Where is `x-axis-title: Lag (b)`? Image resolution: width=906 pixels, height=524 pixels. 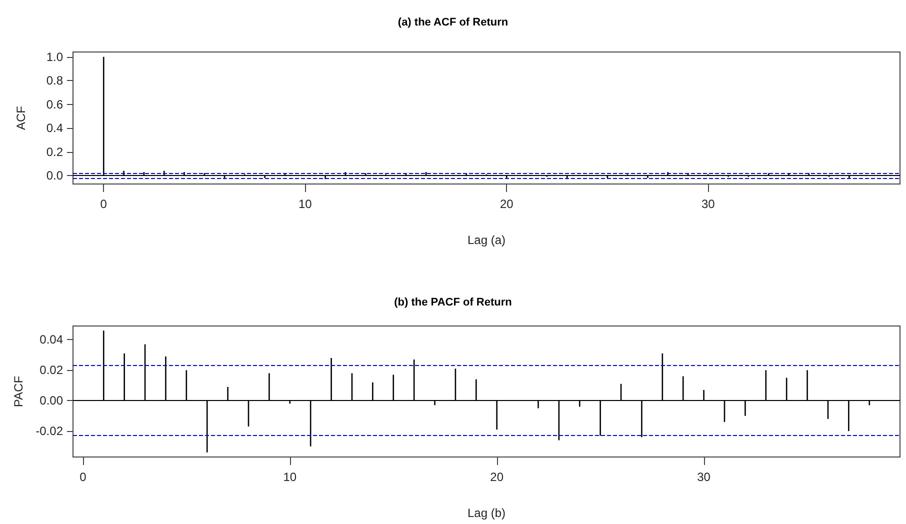 x-axis-title: Lag (b) is located at coordinates (486, 513).